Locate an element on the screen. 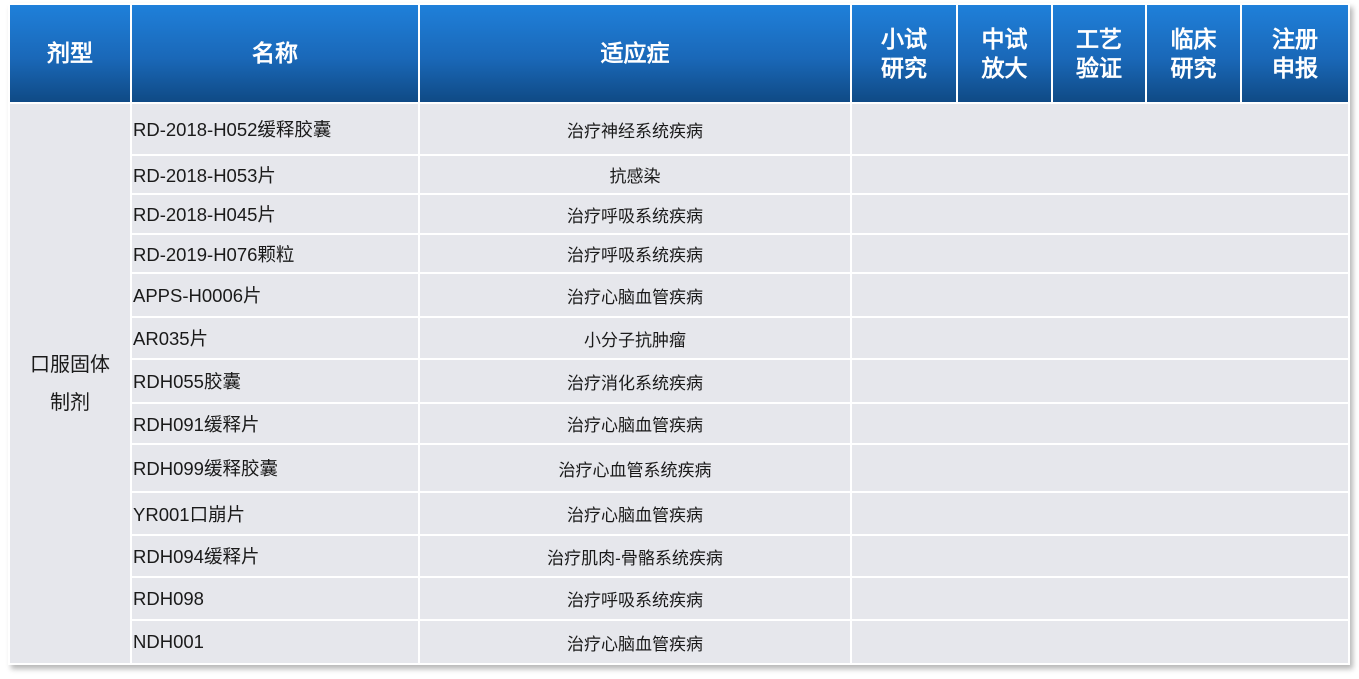 The height and width of the screenshot is (679, 1359). header-stage-clinical: 临床 研究 is located at coordinates (1193, 53).